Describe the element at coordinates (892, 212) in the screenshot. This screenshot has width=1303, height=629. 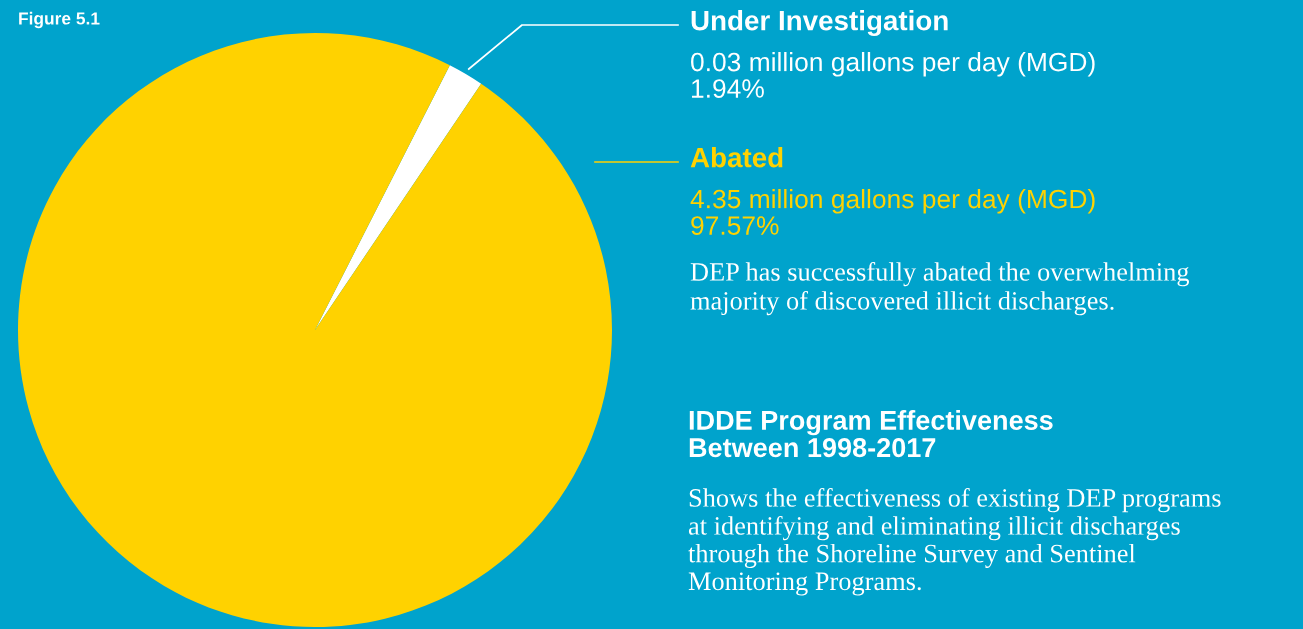
I see `data-label: 4.35 million gallons per day (MGD) 97.57%` at that location.